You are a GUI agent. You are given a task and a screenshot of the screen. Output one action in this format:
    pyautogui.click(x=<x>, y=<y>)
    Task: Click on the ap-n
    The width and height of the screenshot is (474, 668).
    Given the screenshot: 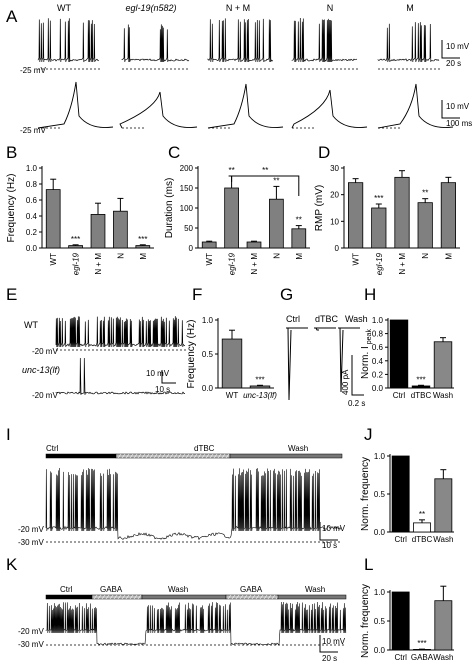 What is the action you would take?
    pyautogui.click(x=329, y=109)
    